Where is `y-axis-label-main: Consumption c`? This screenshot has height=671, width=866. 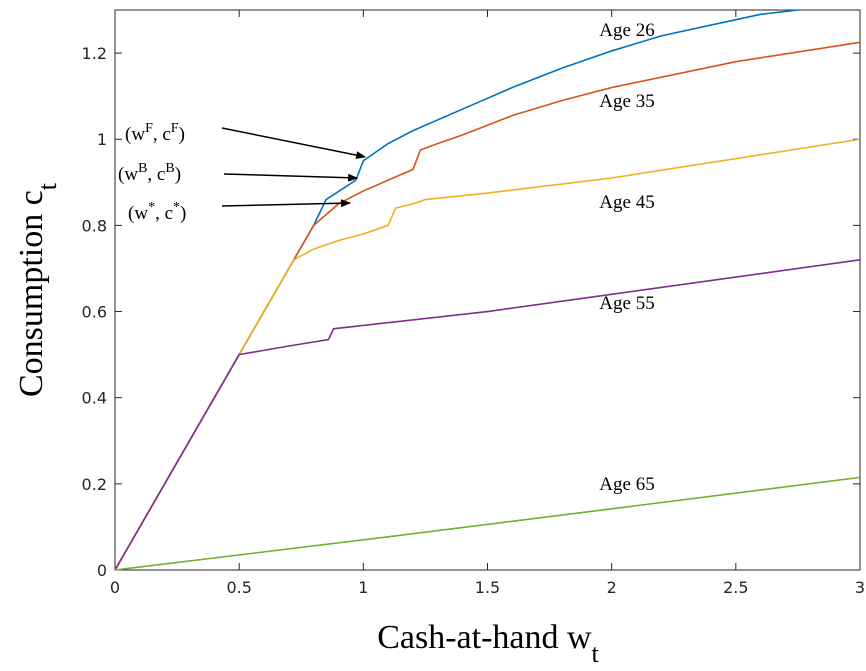
y-axis-label-main: Consumption c is located at coordinates (31, 293).